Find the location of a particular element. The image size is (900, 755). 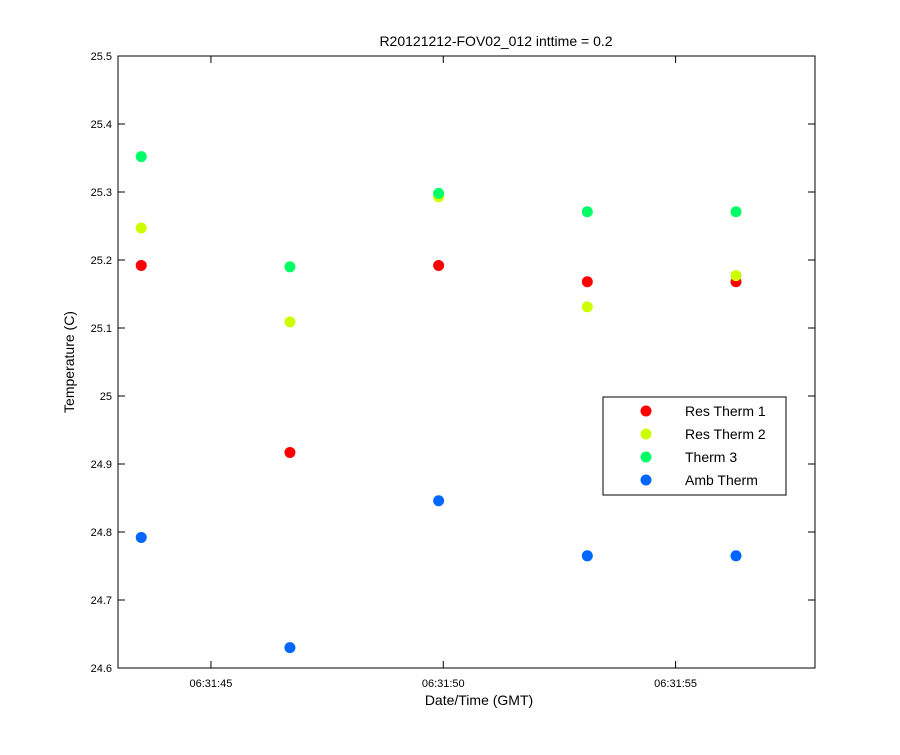

legend-box is located at coordinates (694, 446).